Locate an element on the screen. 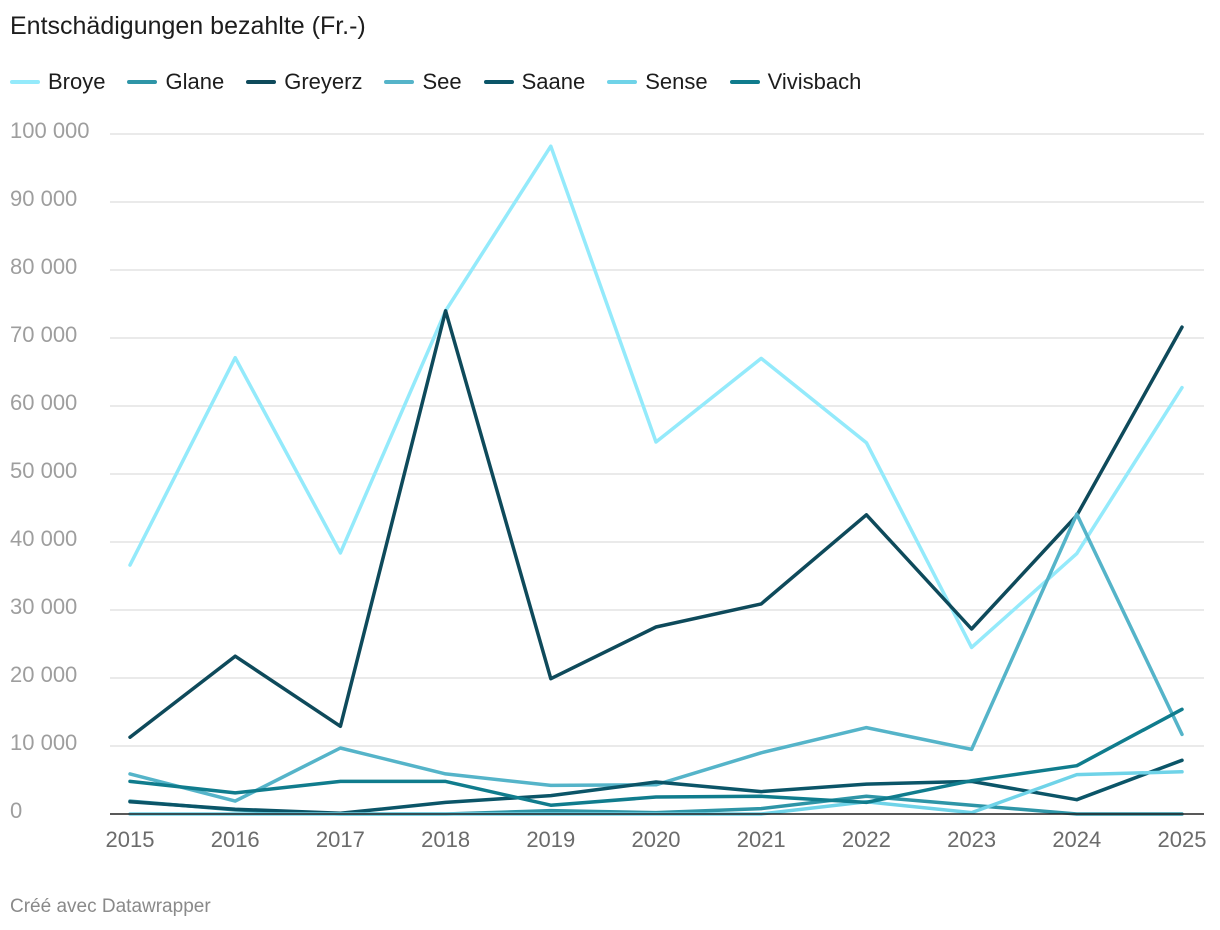  series-line-vivisbach is located at coordinates (656, 757).